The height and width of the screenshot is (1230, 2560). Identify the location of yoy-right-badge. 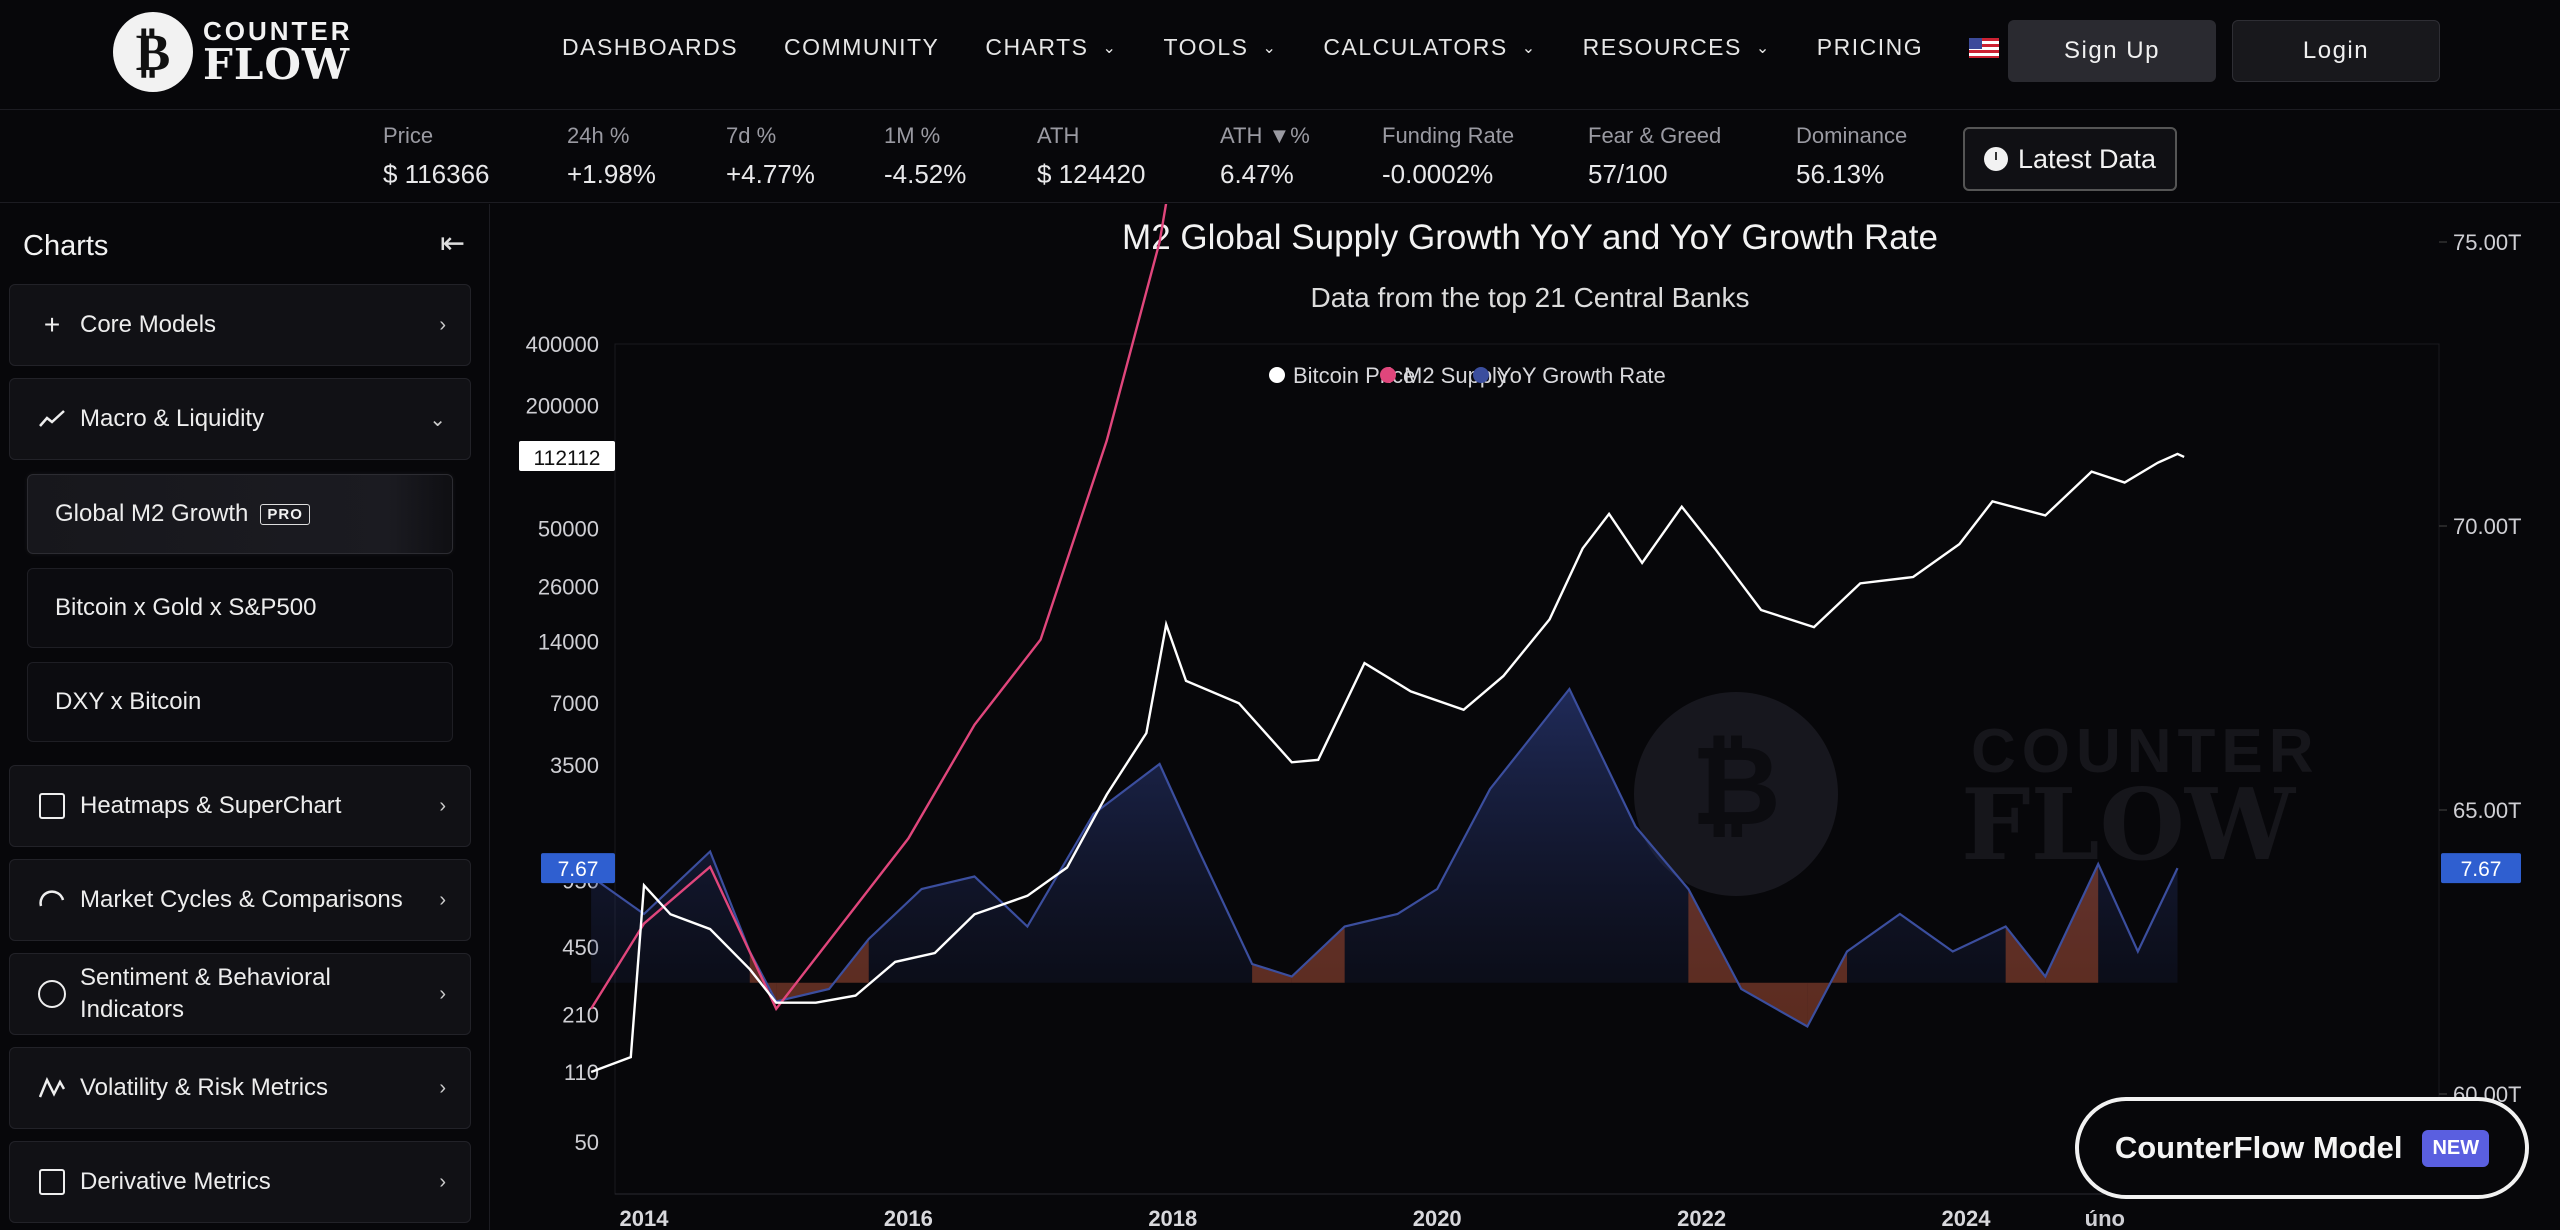
(2481, 868).